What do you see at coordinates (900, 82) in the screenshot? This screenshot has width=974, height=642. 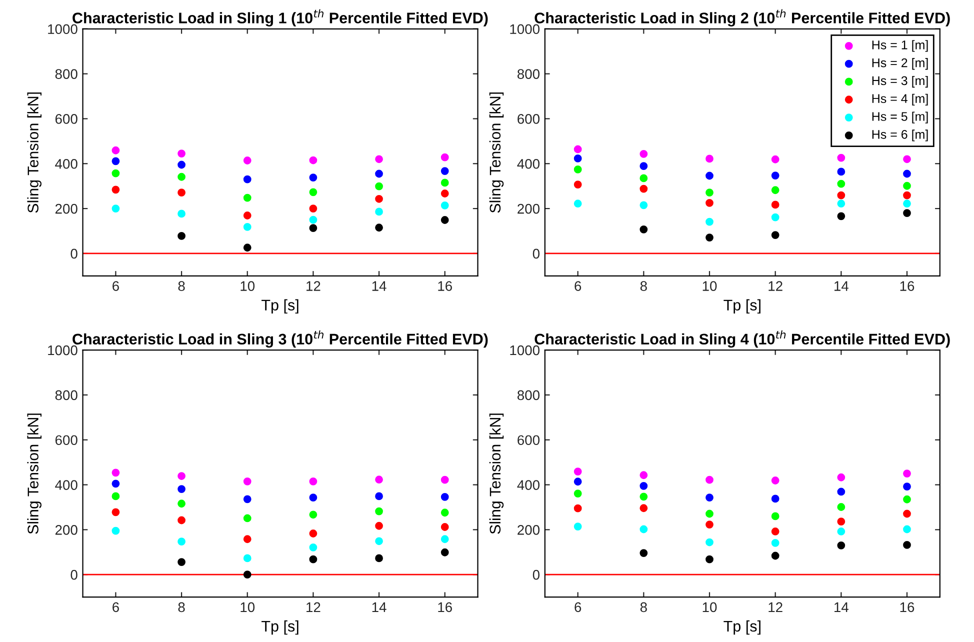 I see `legend-label: Hs = 3 [m]` at bounding box center [900, 82].